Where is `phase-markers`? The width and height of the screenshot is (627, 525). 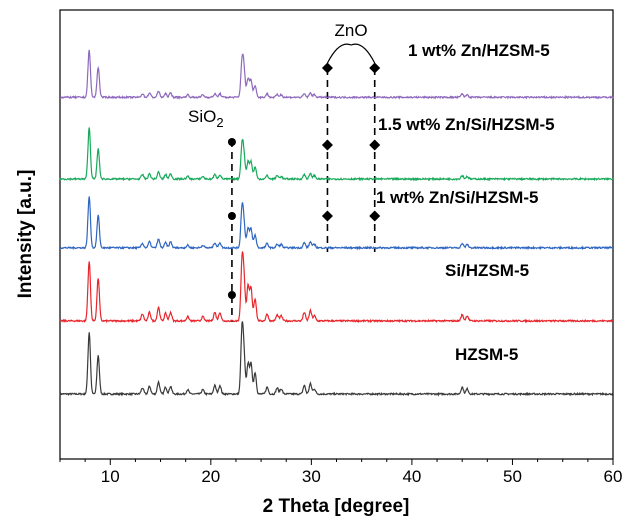
phase-markers is located at coordinates (304, 171).